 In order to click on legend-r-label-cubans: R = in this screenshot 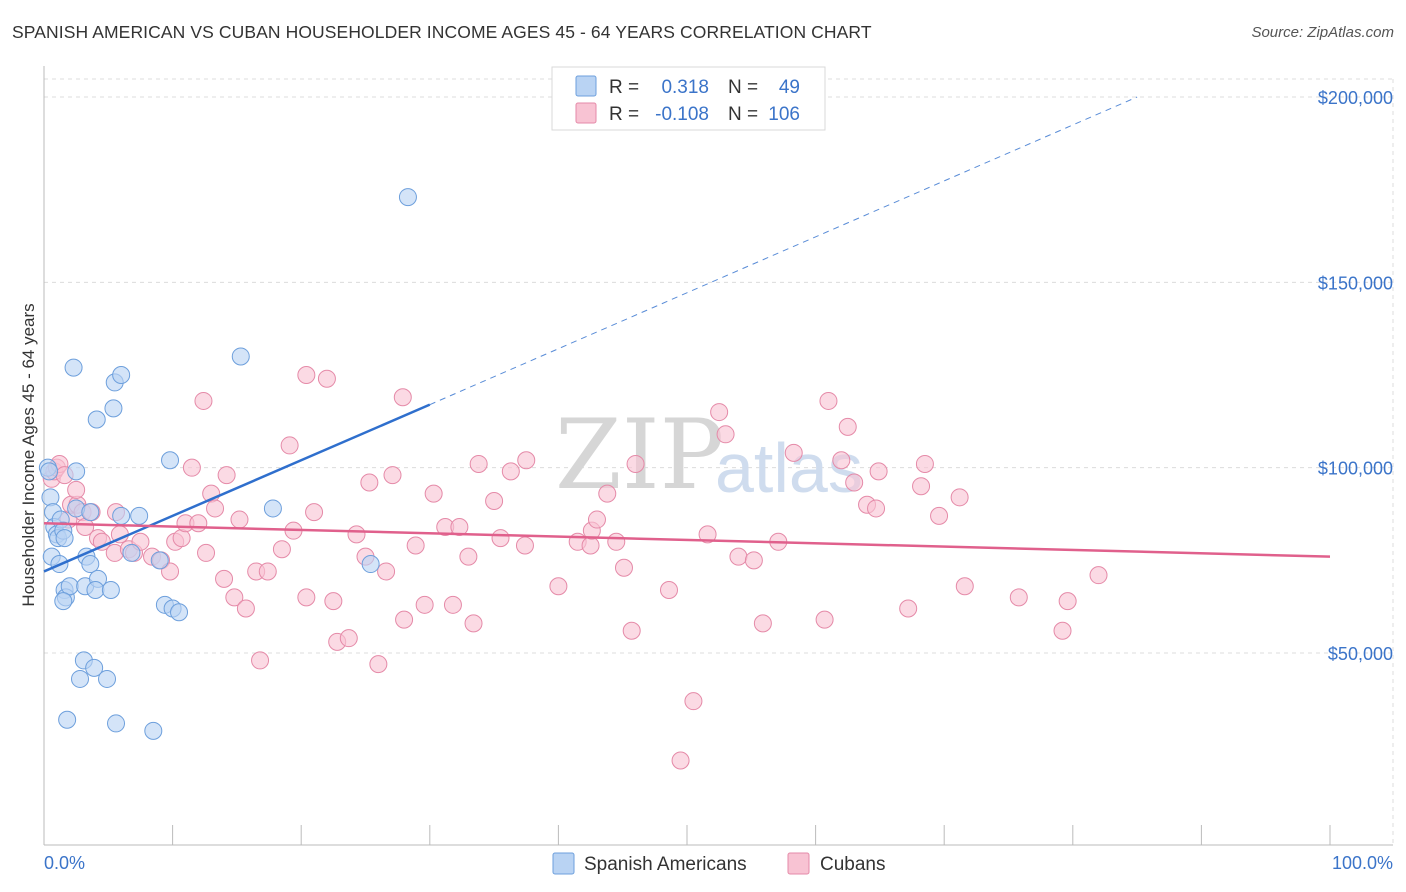, I will do `click(624, 114)`.